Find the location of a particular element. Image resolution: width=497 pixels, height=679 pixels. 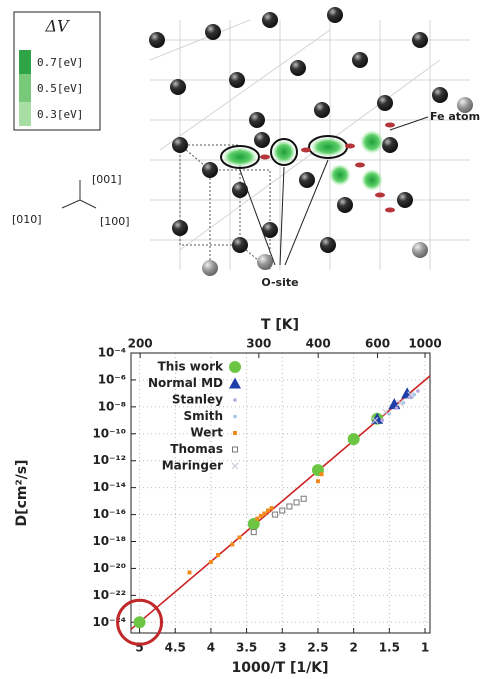

y-tick-label: 10⁻⁴ is located at coordinates (112, 353).